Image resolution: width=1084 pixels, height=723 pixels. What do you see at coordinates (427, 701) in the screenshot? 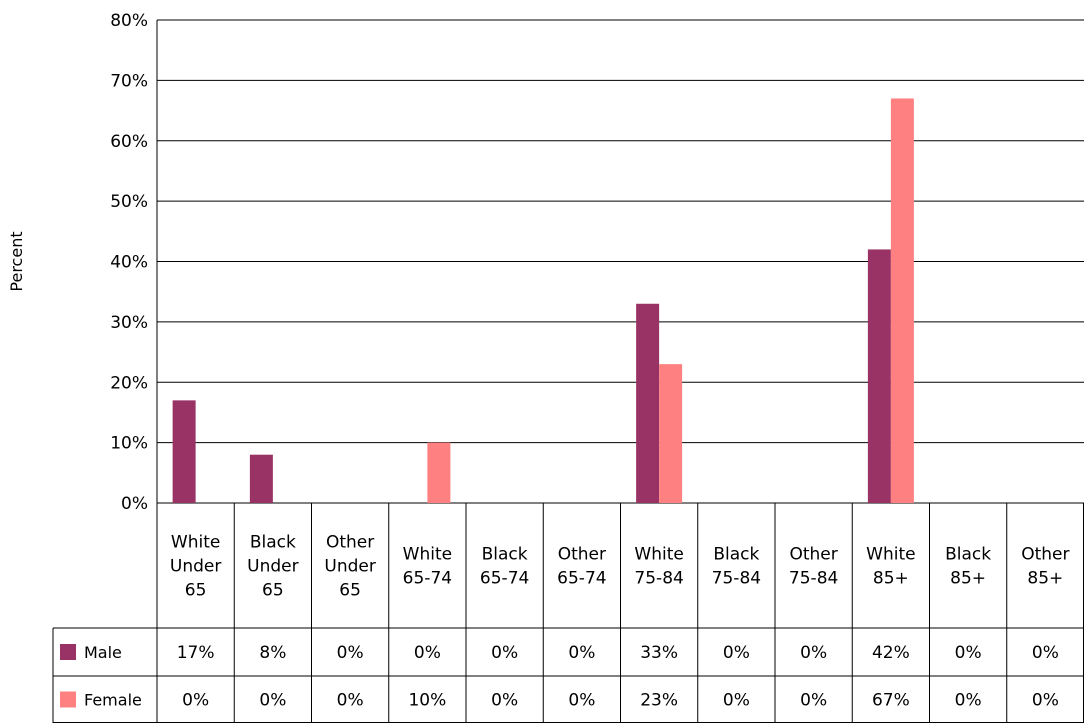
I see `table-value-female: 10%` at bounding box center [427, 701].